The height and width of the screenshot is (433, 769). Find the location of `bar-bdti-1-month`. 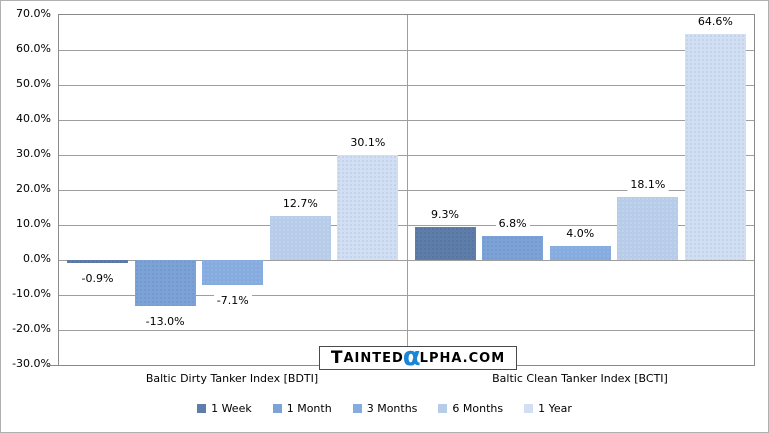

bar-bdti-1-month is located at coordinates (165, 283).